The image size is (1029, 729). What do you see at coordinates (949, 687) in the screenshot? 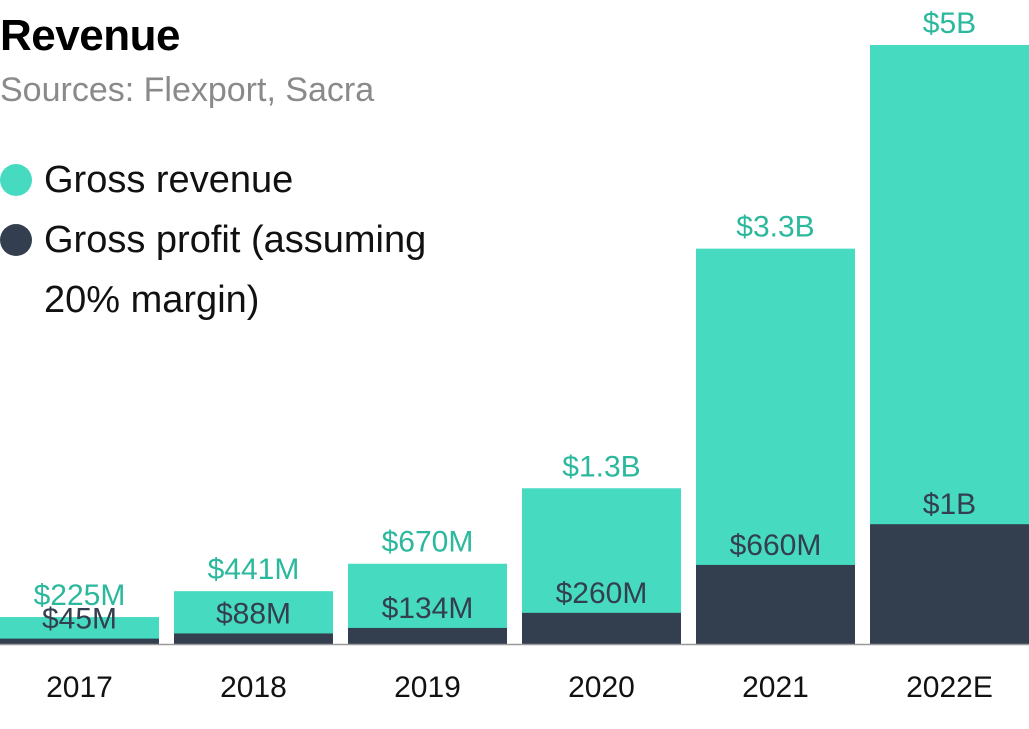
I see `x-tick-label-2022e: 2022E` at bounding box center [949, 687].